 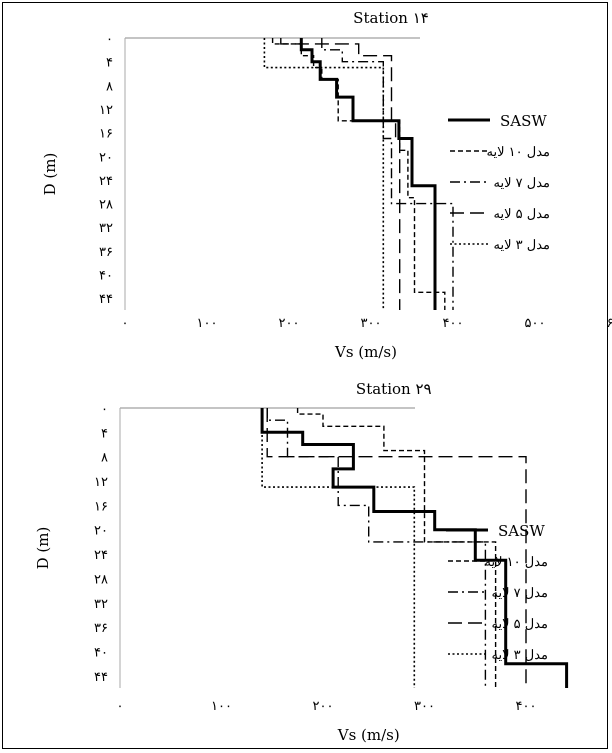 What do you see at coordinates (609, 323) in the screenshot?
I see `x-tick-label: ۶۰۰` at bounding box center [609, 323].